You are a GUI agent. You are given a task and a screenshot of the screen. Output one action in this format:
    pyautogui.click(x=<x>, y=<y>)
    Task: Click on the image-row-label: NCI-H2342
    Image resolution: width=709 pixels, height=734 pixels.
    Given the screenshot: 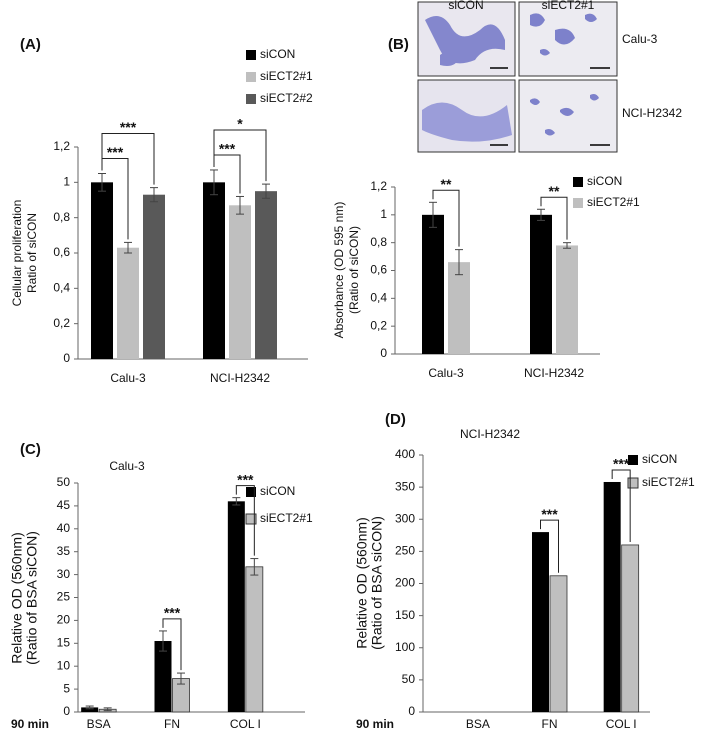 What is the action you would take?
    pyautogui.click(x=652, y=113)
    